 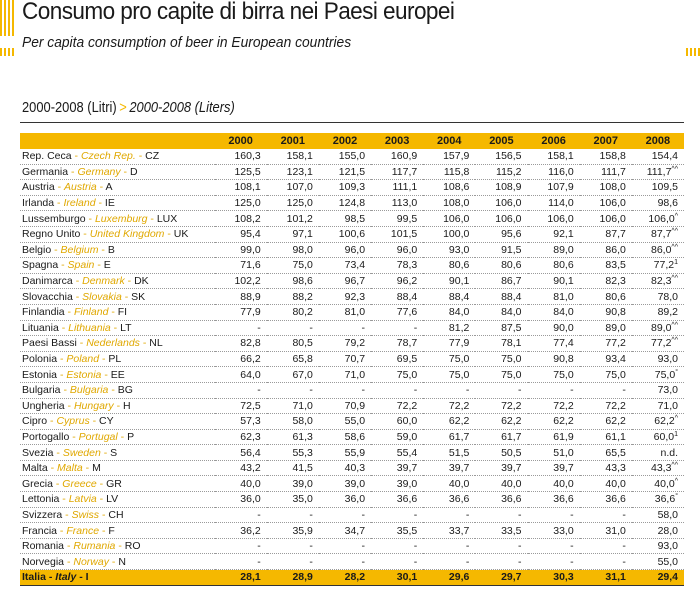 I want to click on value-text: 108,1, so click(x=247, y=187).